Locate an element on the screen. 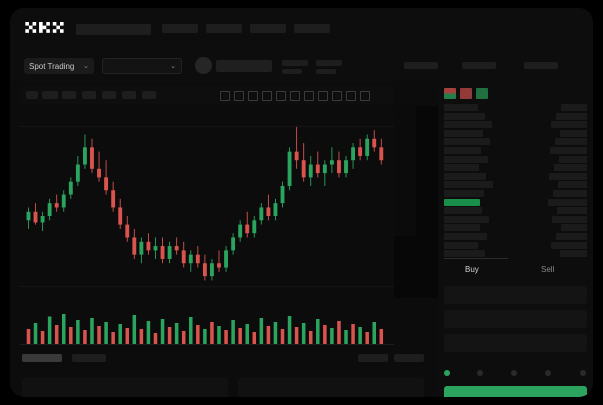  magnet-tool-icon is located at coordinates (323, 96).